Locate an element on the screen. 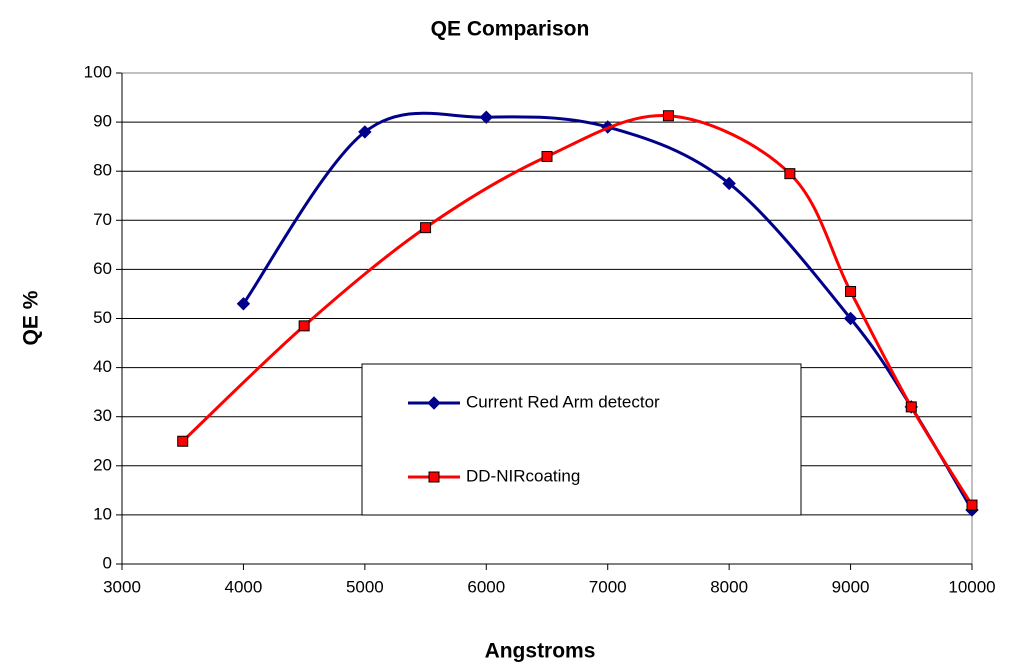  y-tick-label: 50 is located at coordinates (102, 317).